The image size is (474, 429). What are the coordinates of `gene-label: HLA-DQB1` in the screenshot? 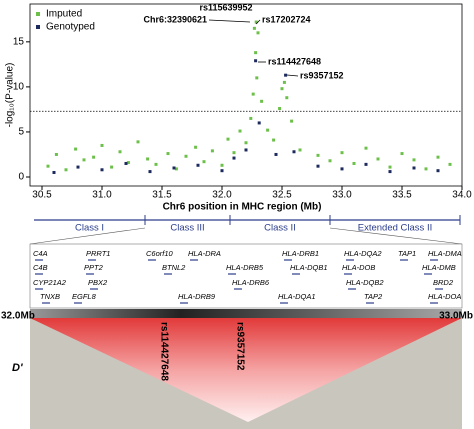 It's located at (309, 267).